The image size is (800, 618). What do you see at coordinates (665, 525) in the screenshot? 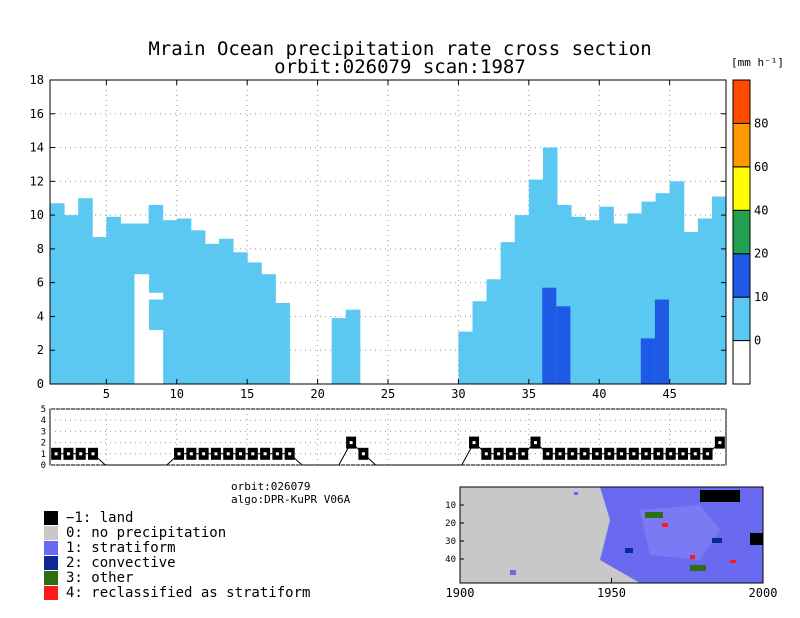
I see `map-reclassified-patch` at bounding box center [665, 525].